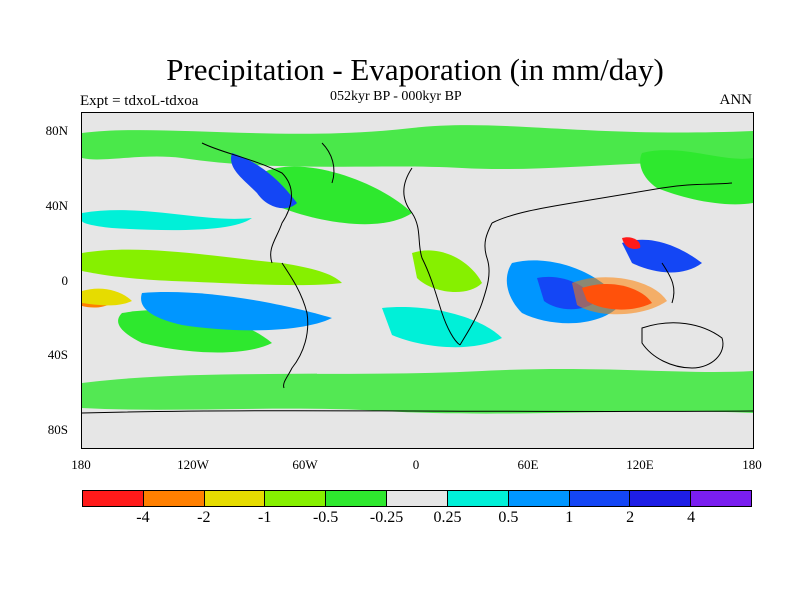 The width and height of the screenshot is (800, 600). Describe the element at coordinates (416, 464) in the screenshot. I see `lon-tick-0: 0` at that location.